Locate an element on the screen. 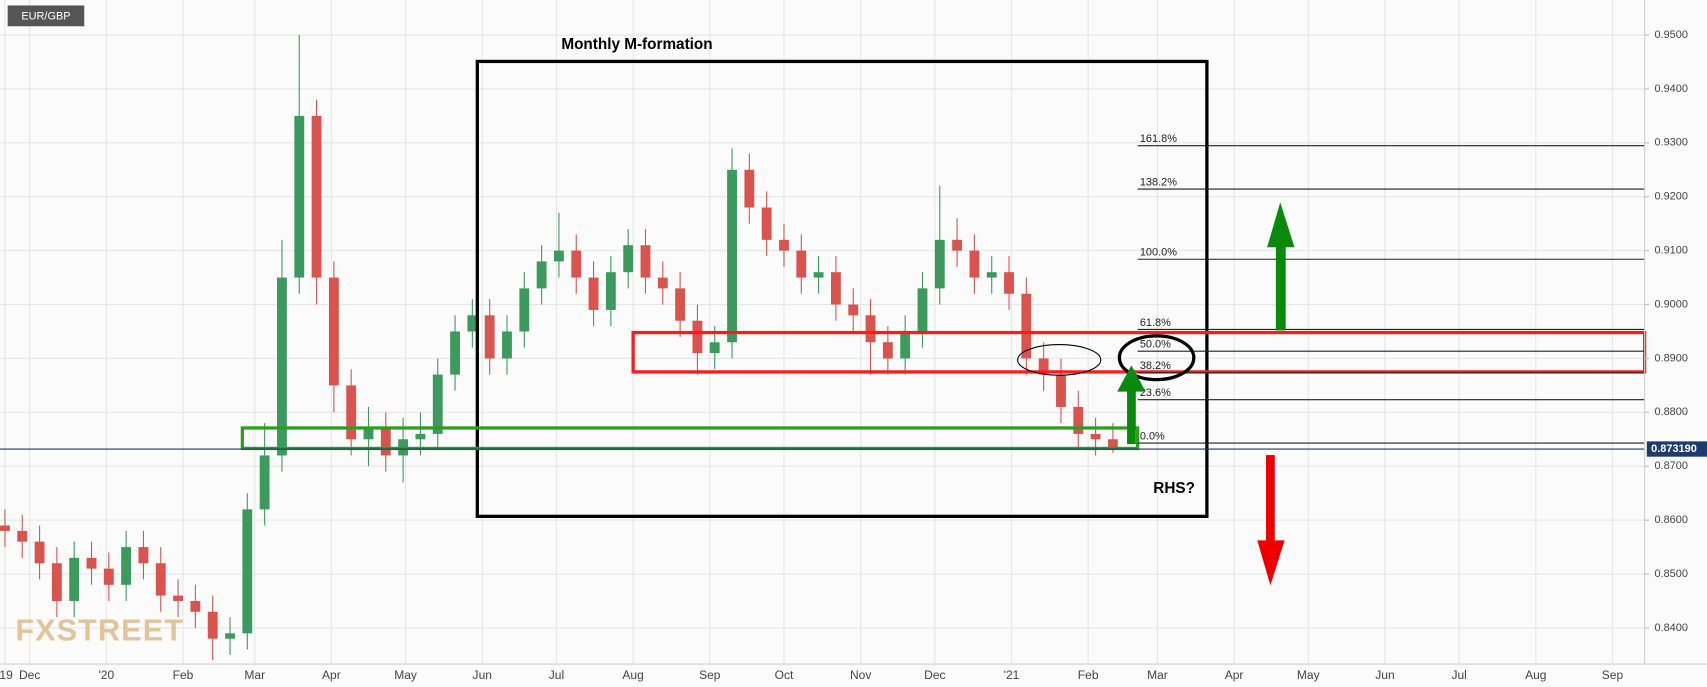  y-tick-label: 0.8900 is located at coordinates (1670, 358).